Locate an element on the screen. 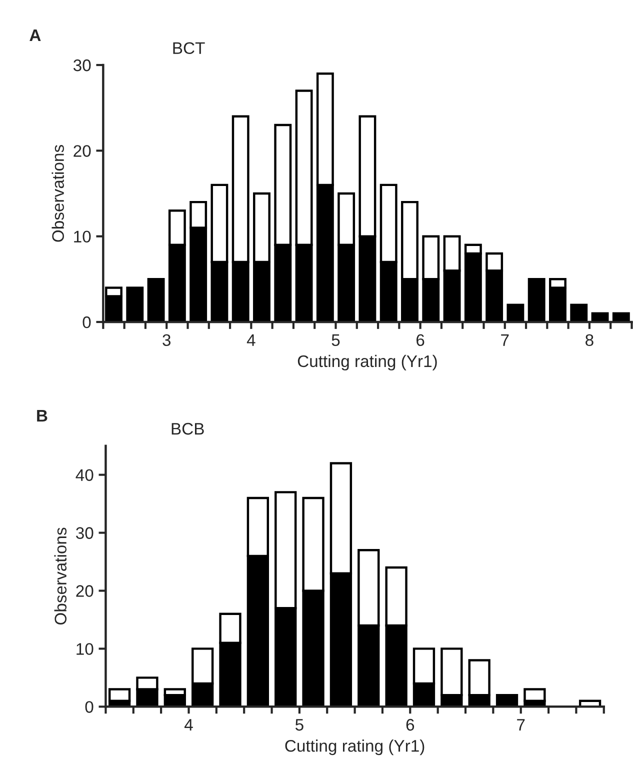 The height and width of the screenshot is (774, 633). x-tick-label: 3 is located at coordinates (166, 340).